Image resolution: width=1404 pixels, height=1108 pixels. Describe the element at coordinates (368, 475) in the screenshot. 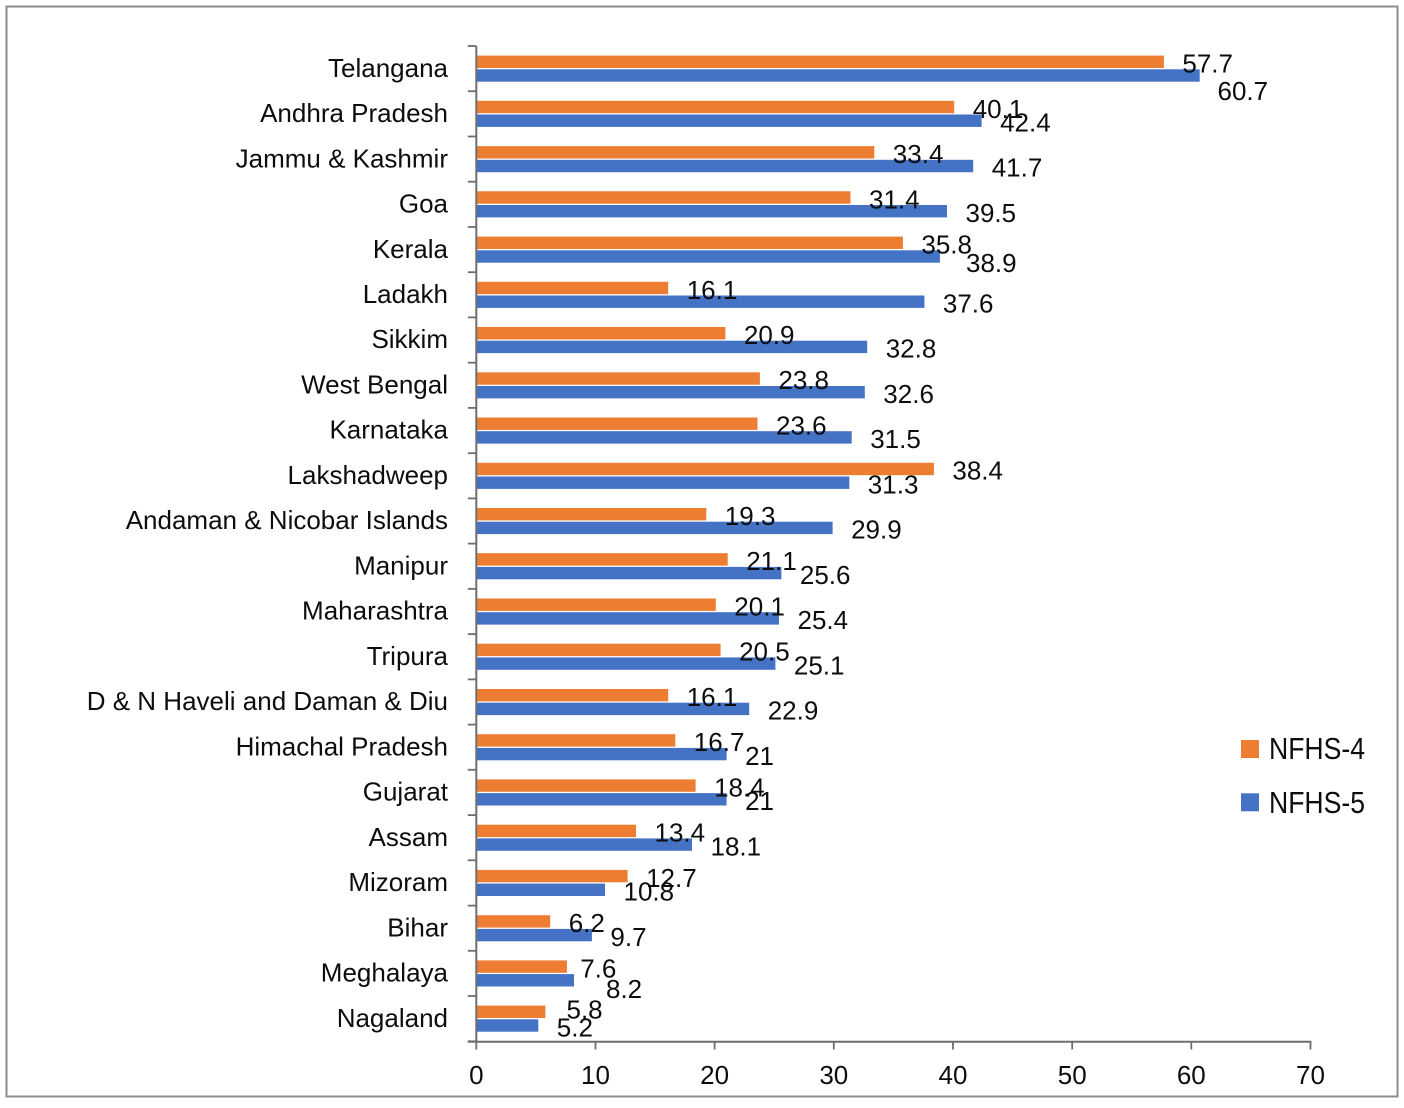

I see `svg-text: Lakshadweep` at that location.